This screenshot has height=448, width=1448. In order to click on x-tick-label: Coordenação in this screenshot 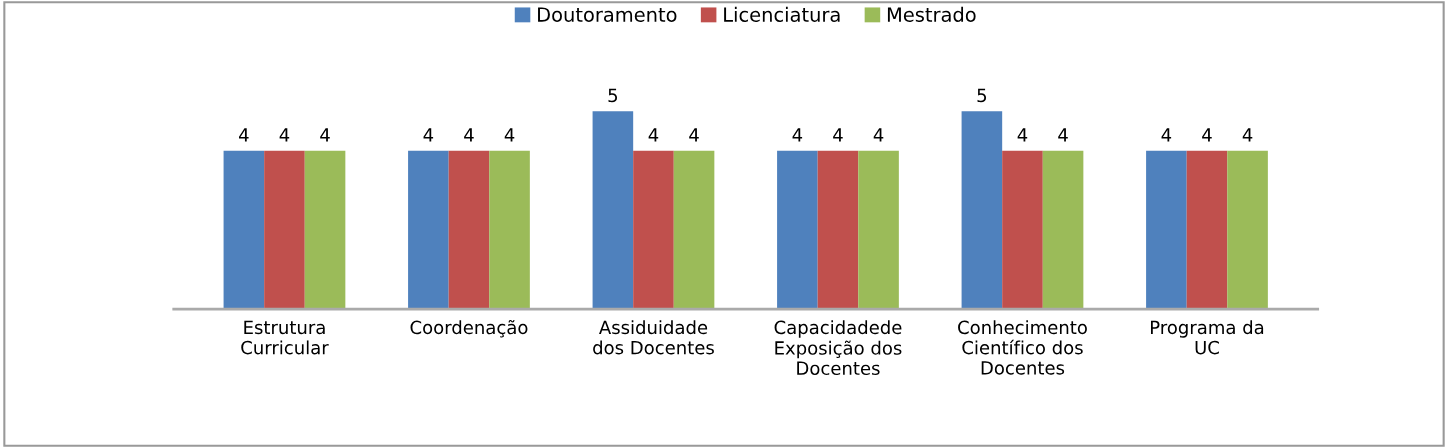, I will do `click(469, 328)`.